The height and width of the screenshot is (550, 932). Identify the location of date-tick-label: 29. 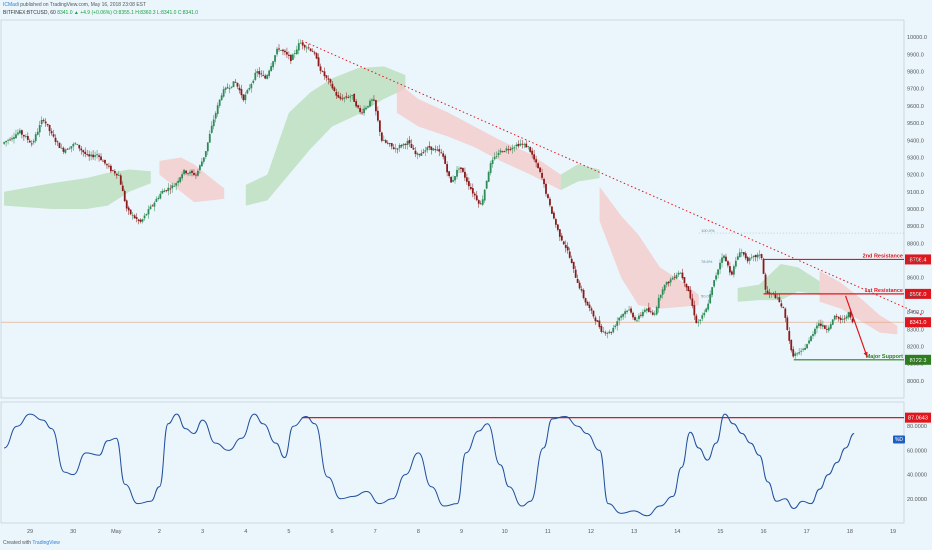
(30, 532).